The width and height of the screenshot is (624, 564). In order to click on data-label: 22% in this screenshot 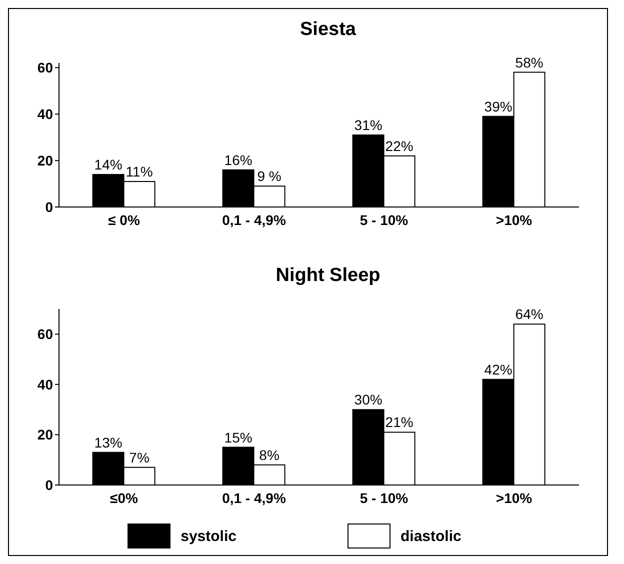, I will do `click(399, 146)`.